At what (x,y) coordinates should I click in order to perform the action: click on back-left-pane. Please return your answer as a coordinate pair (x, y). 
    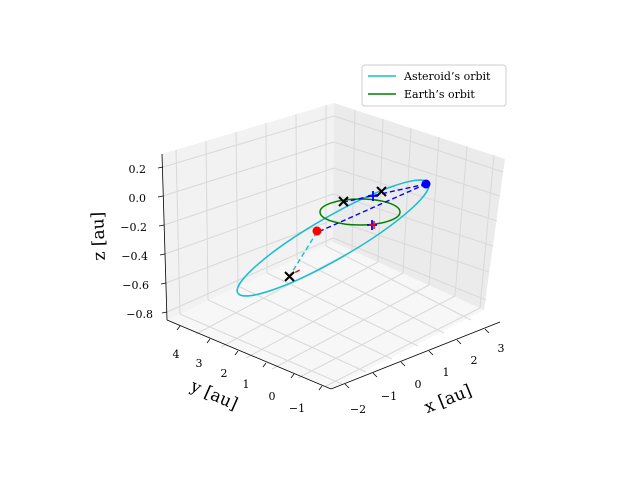
    Looking at the image, I should click on (248, 211).